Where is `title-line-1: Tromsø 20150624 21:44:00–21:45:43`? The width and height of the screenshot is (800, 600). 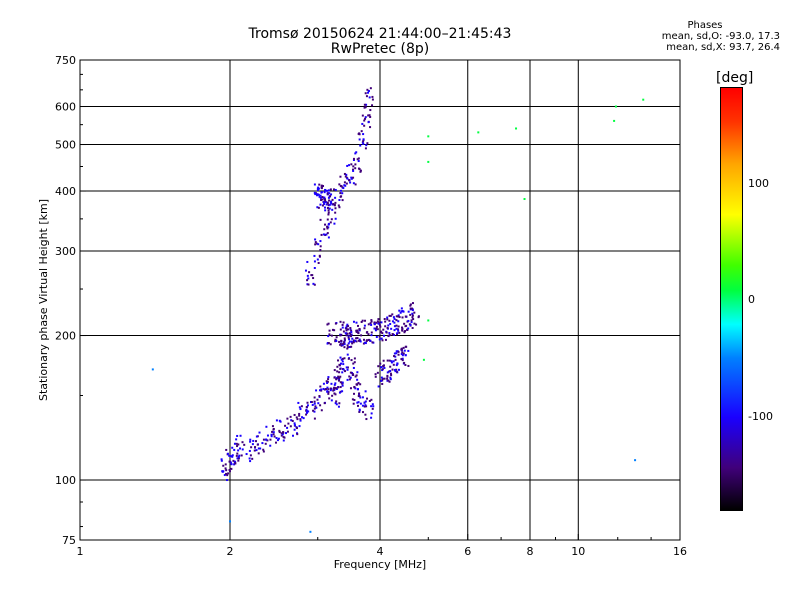 title-line-1: Tromsø 20150624 21:44:00–21:45:43 is located at coordinates (380, 34).